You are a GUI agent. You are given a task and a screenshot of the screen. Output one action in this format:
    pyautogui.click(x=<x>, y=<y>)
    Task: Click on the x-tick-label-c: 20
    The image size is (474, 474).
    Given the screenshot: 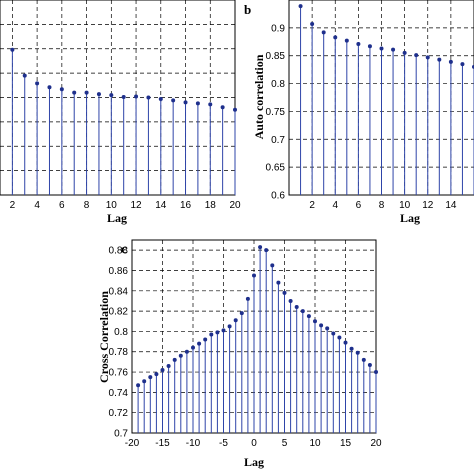 What is the action you would take?
    pyautogui.click(x=376, y=443)
    